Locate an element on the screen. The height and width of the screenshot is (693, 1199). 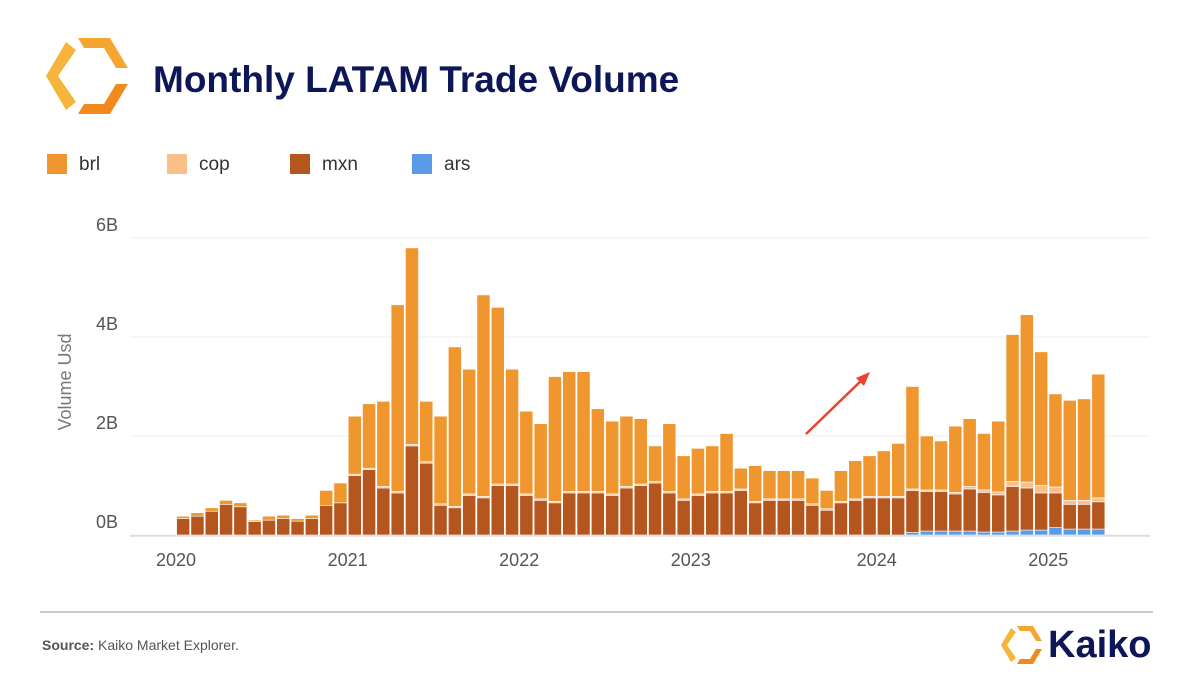
legend-label: brl is located at coordinates (89, 164).